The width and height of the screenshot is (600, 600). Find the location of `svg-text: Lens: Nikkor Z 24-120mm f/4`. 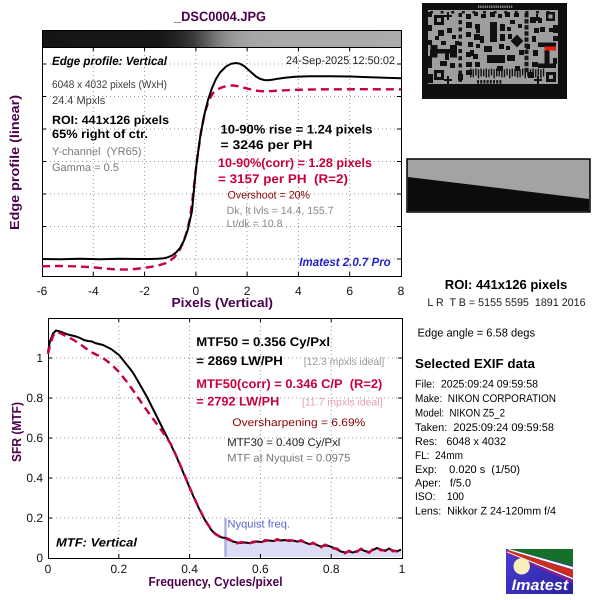

svg-text: Lens: Nikkor Z 24-120mm f/4 is located at coordinates (485, 512).